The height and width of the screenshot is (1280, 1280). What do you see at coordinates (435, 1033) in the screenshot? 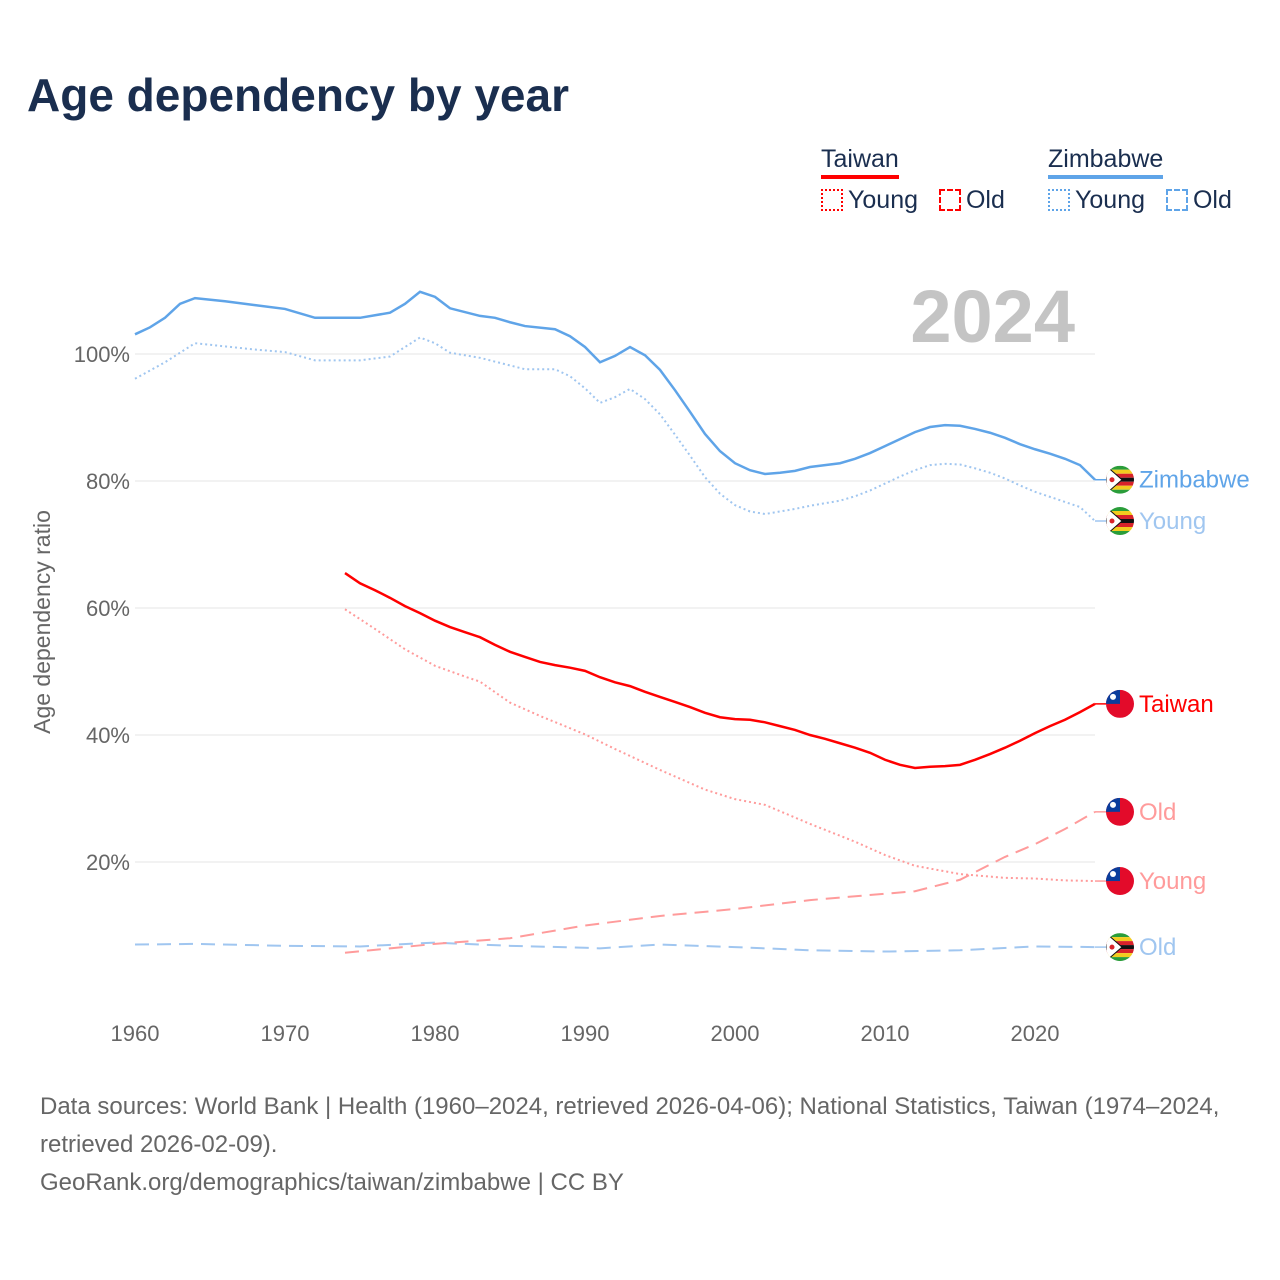
I see `x-tick-label: 1980` at bounding box center [435, 1033].